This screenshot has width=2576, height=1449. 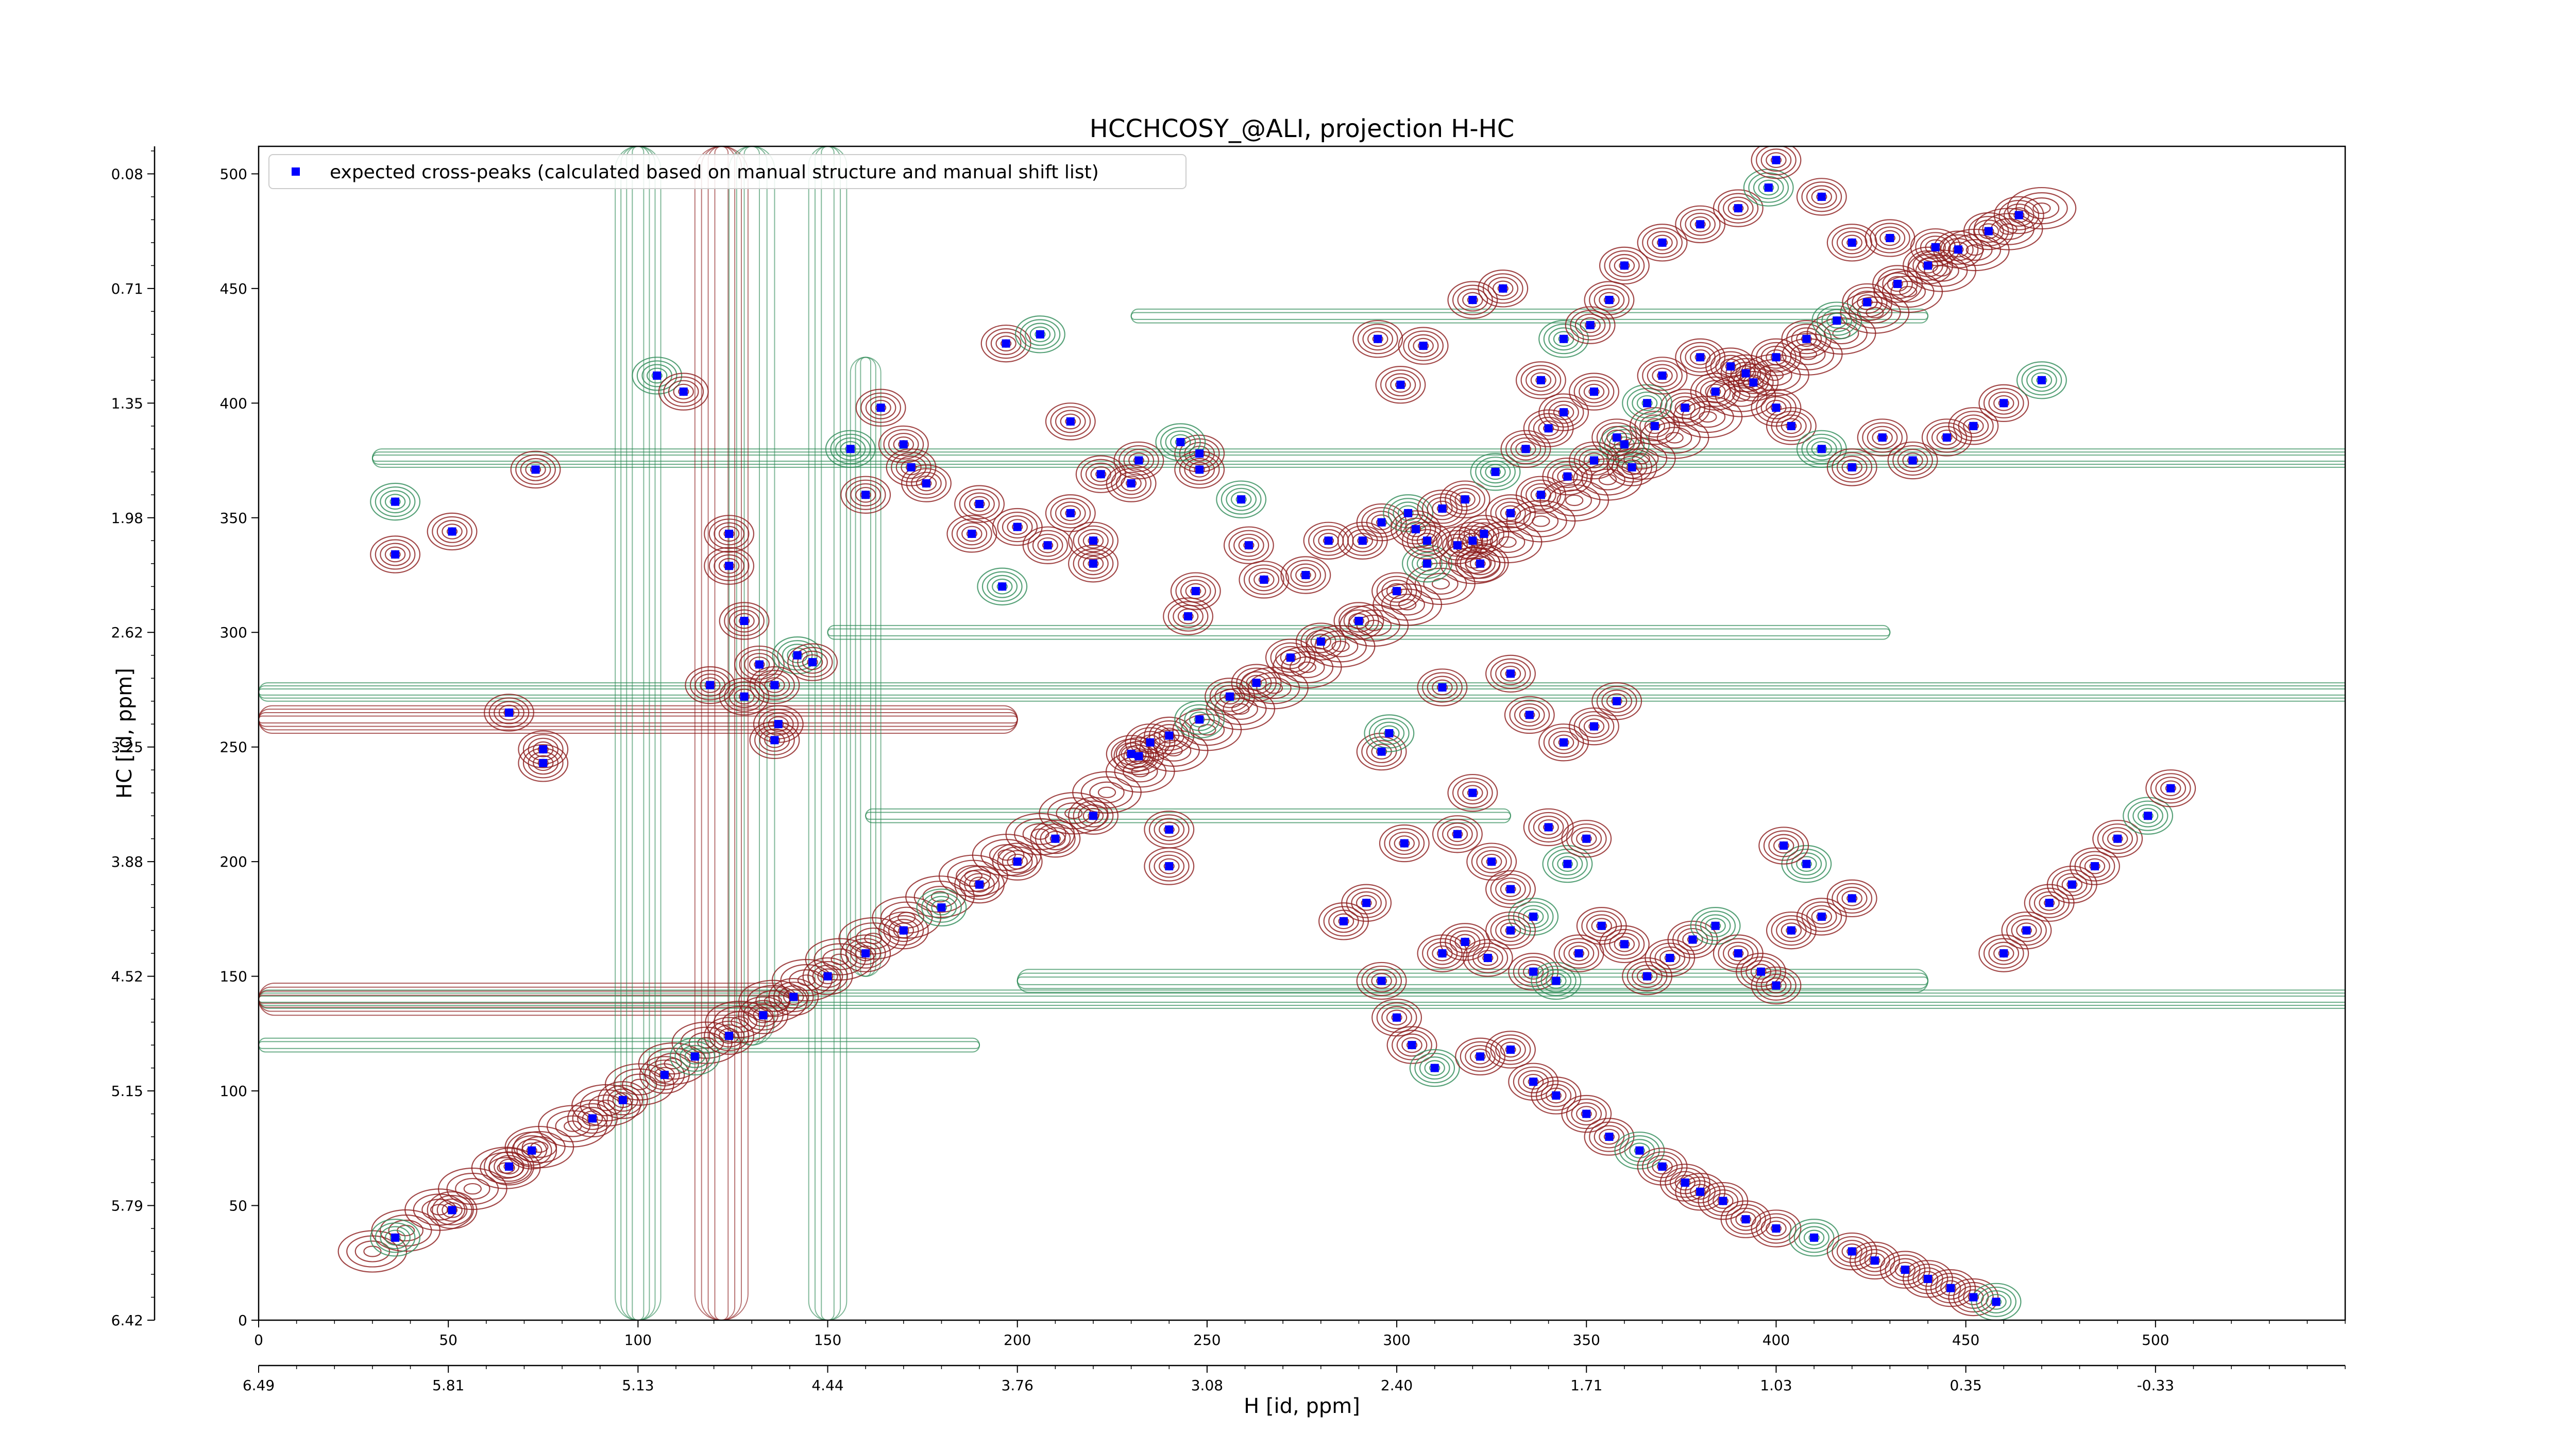 I want to click on contour-streak, so click(x=619, y=1045).